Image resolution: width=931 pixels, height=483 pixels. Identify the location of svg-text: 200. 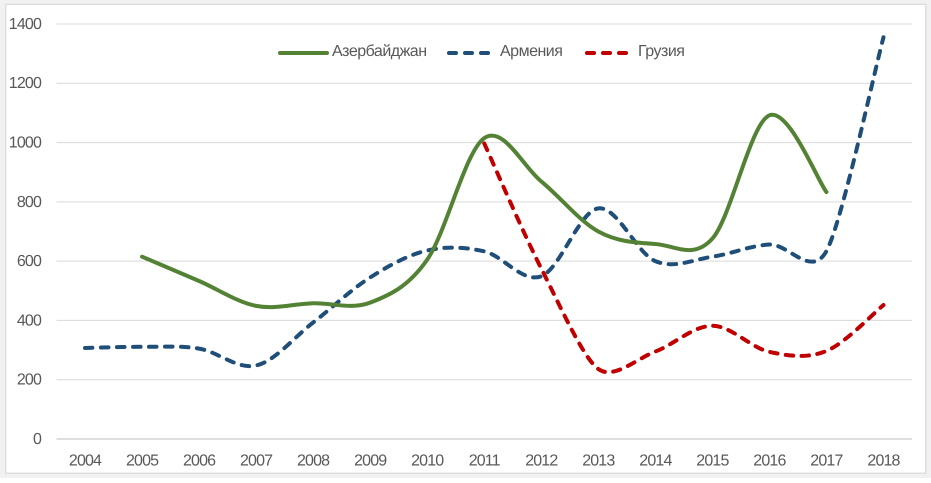
(29, 380).